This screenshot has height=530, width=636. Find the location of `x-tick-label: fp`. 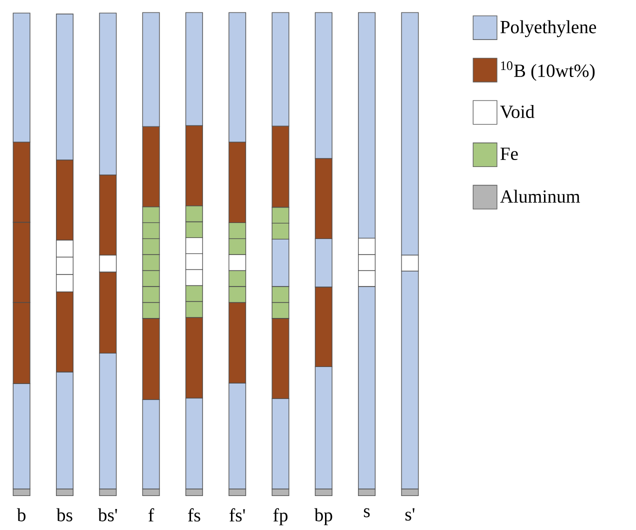

x-tick-label: fp is located at coordinates (280, 517).